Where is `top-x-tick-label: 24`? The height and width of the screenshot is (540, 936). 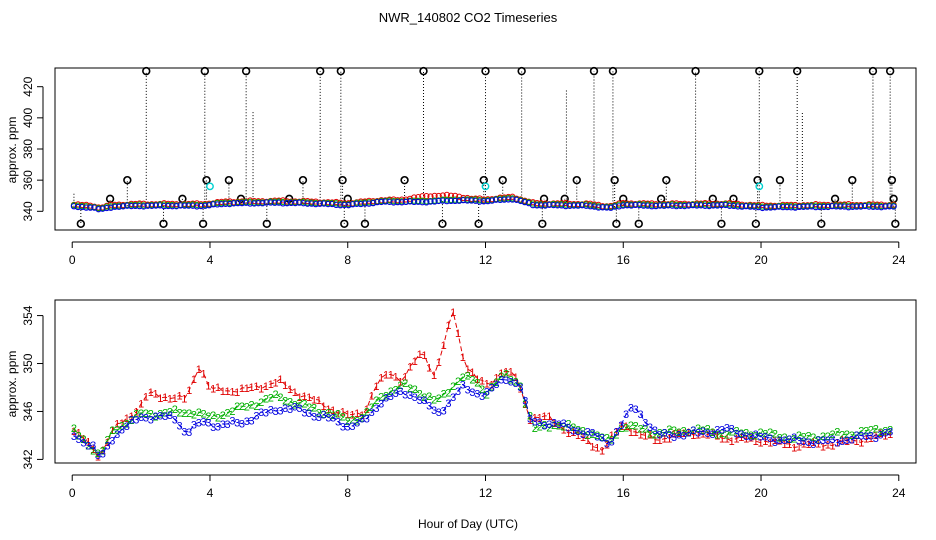
top-x-tick-label: 24 is located at coordinates (899, 260).